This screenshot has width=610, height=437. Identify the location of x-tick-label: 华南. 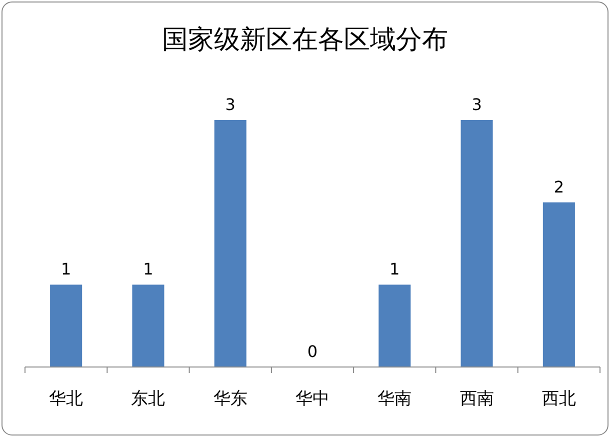
(395, 399).